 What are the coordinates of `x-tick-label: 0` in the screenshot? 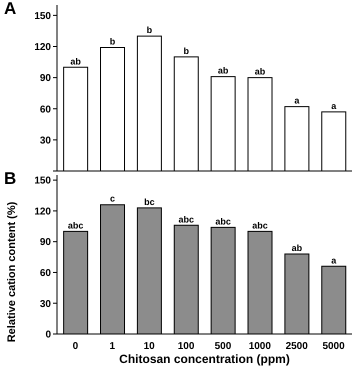 It's located at (75, 346).